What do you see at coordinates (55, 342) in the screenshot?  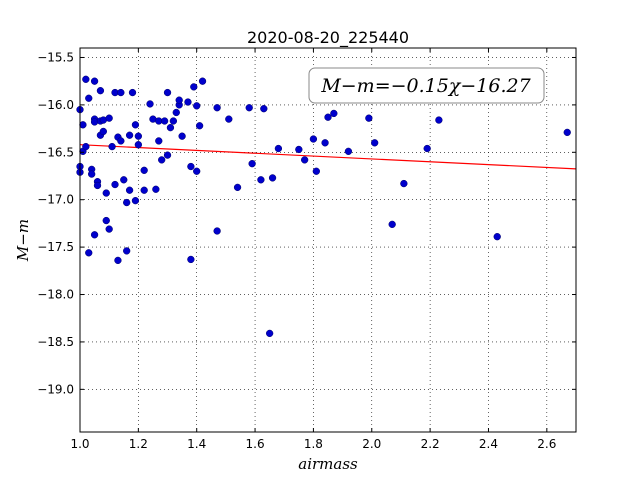 I see `y-tick-label: −18.5` at bounding box center [55, 342].